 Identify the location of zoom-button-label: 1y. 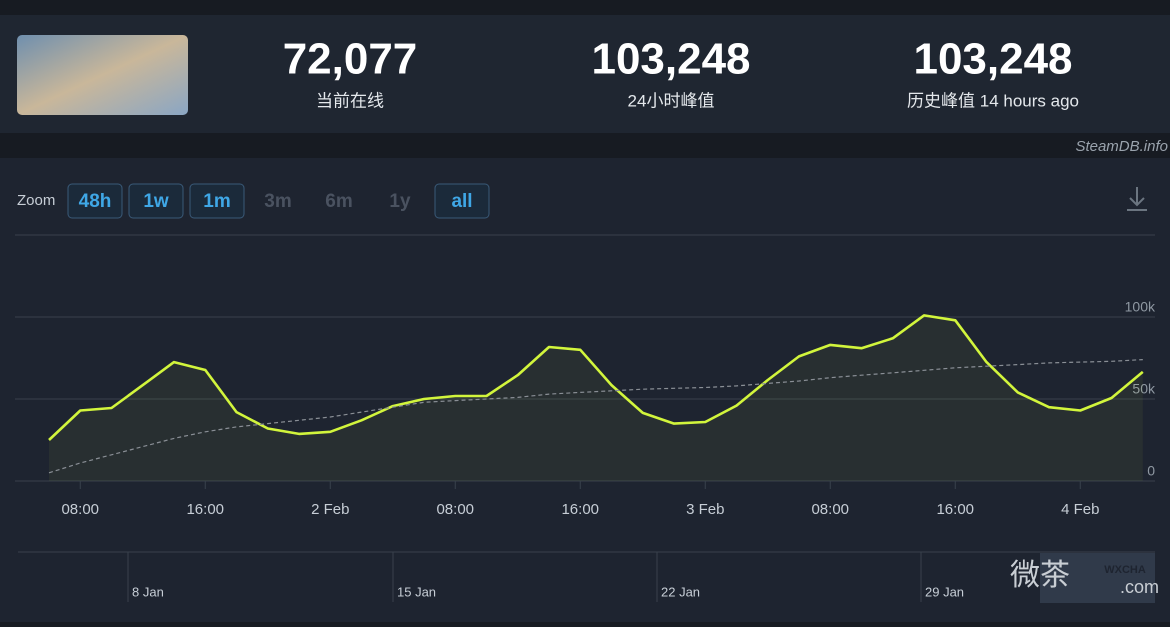
(400, 201).